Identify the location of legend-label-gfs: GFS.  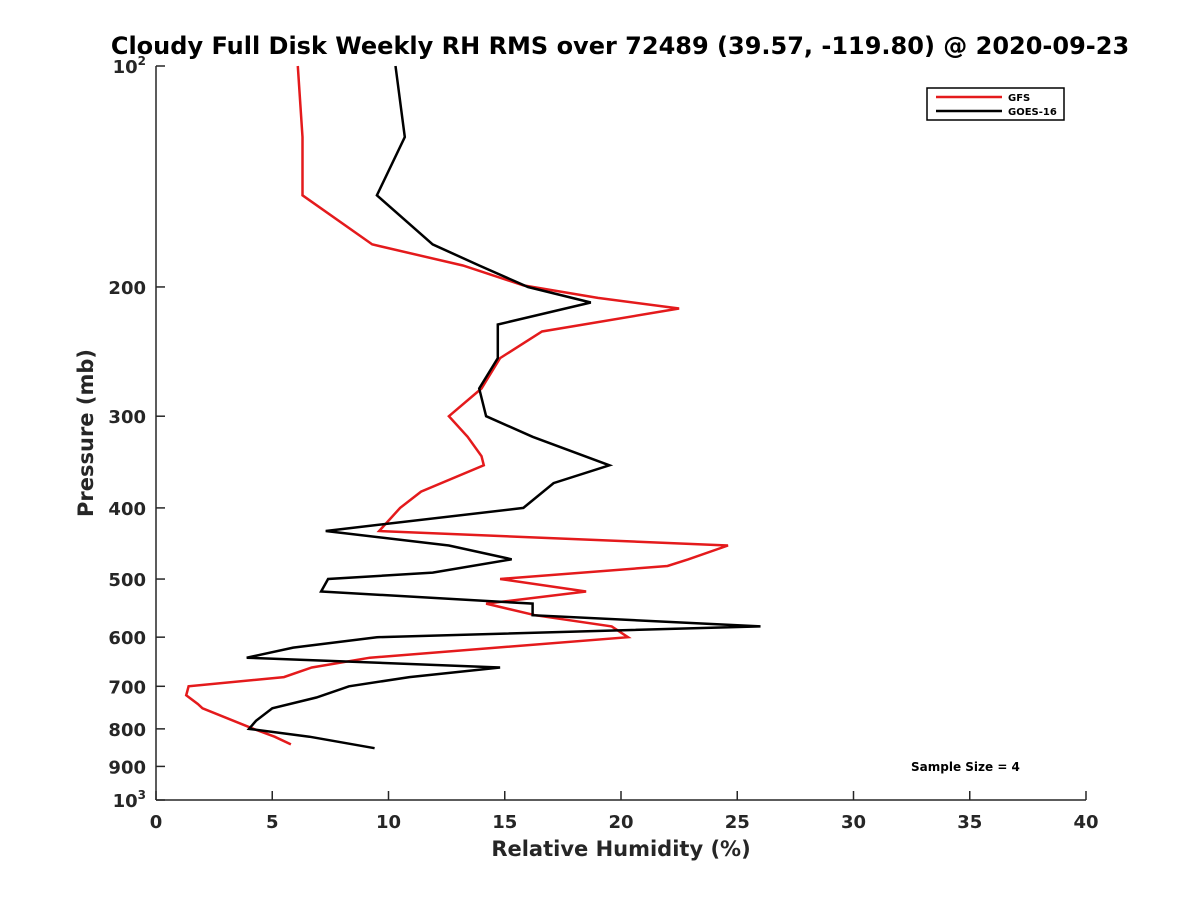
(1019, 98).